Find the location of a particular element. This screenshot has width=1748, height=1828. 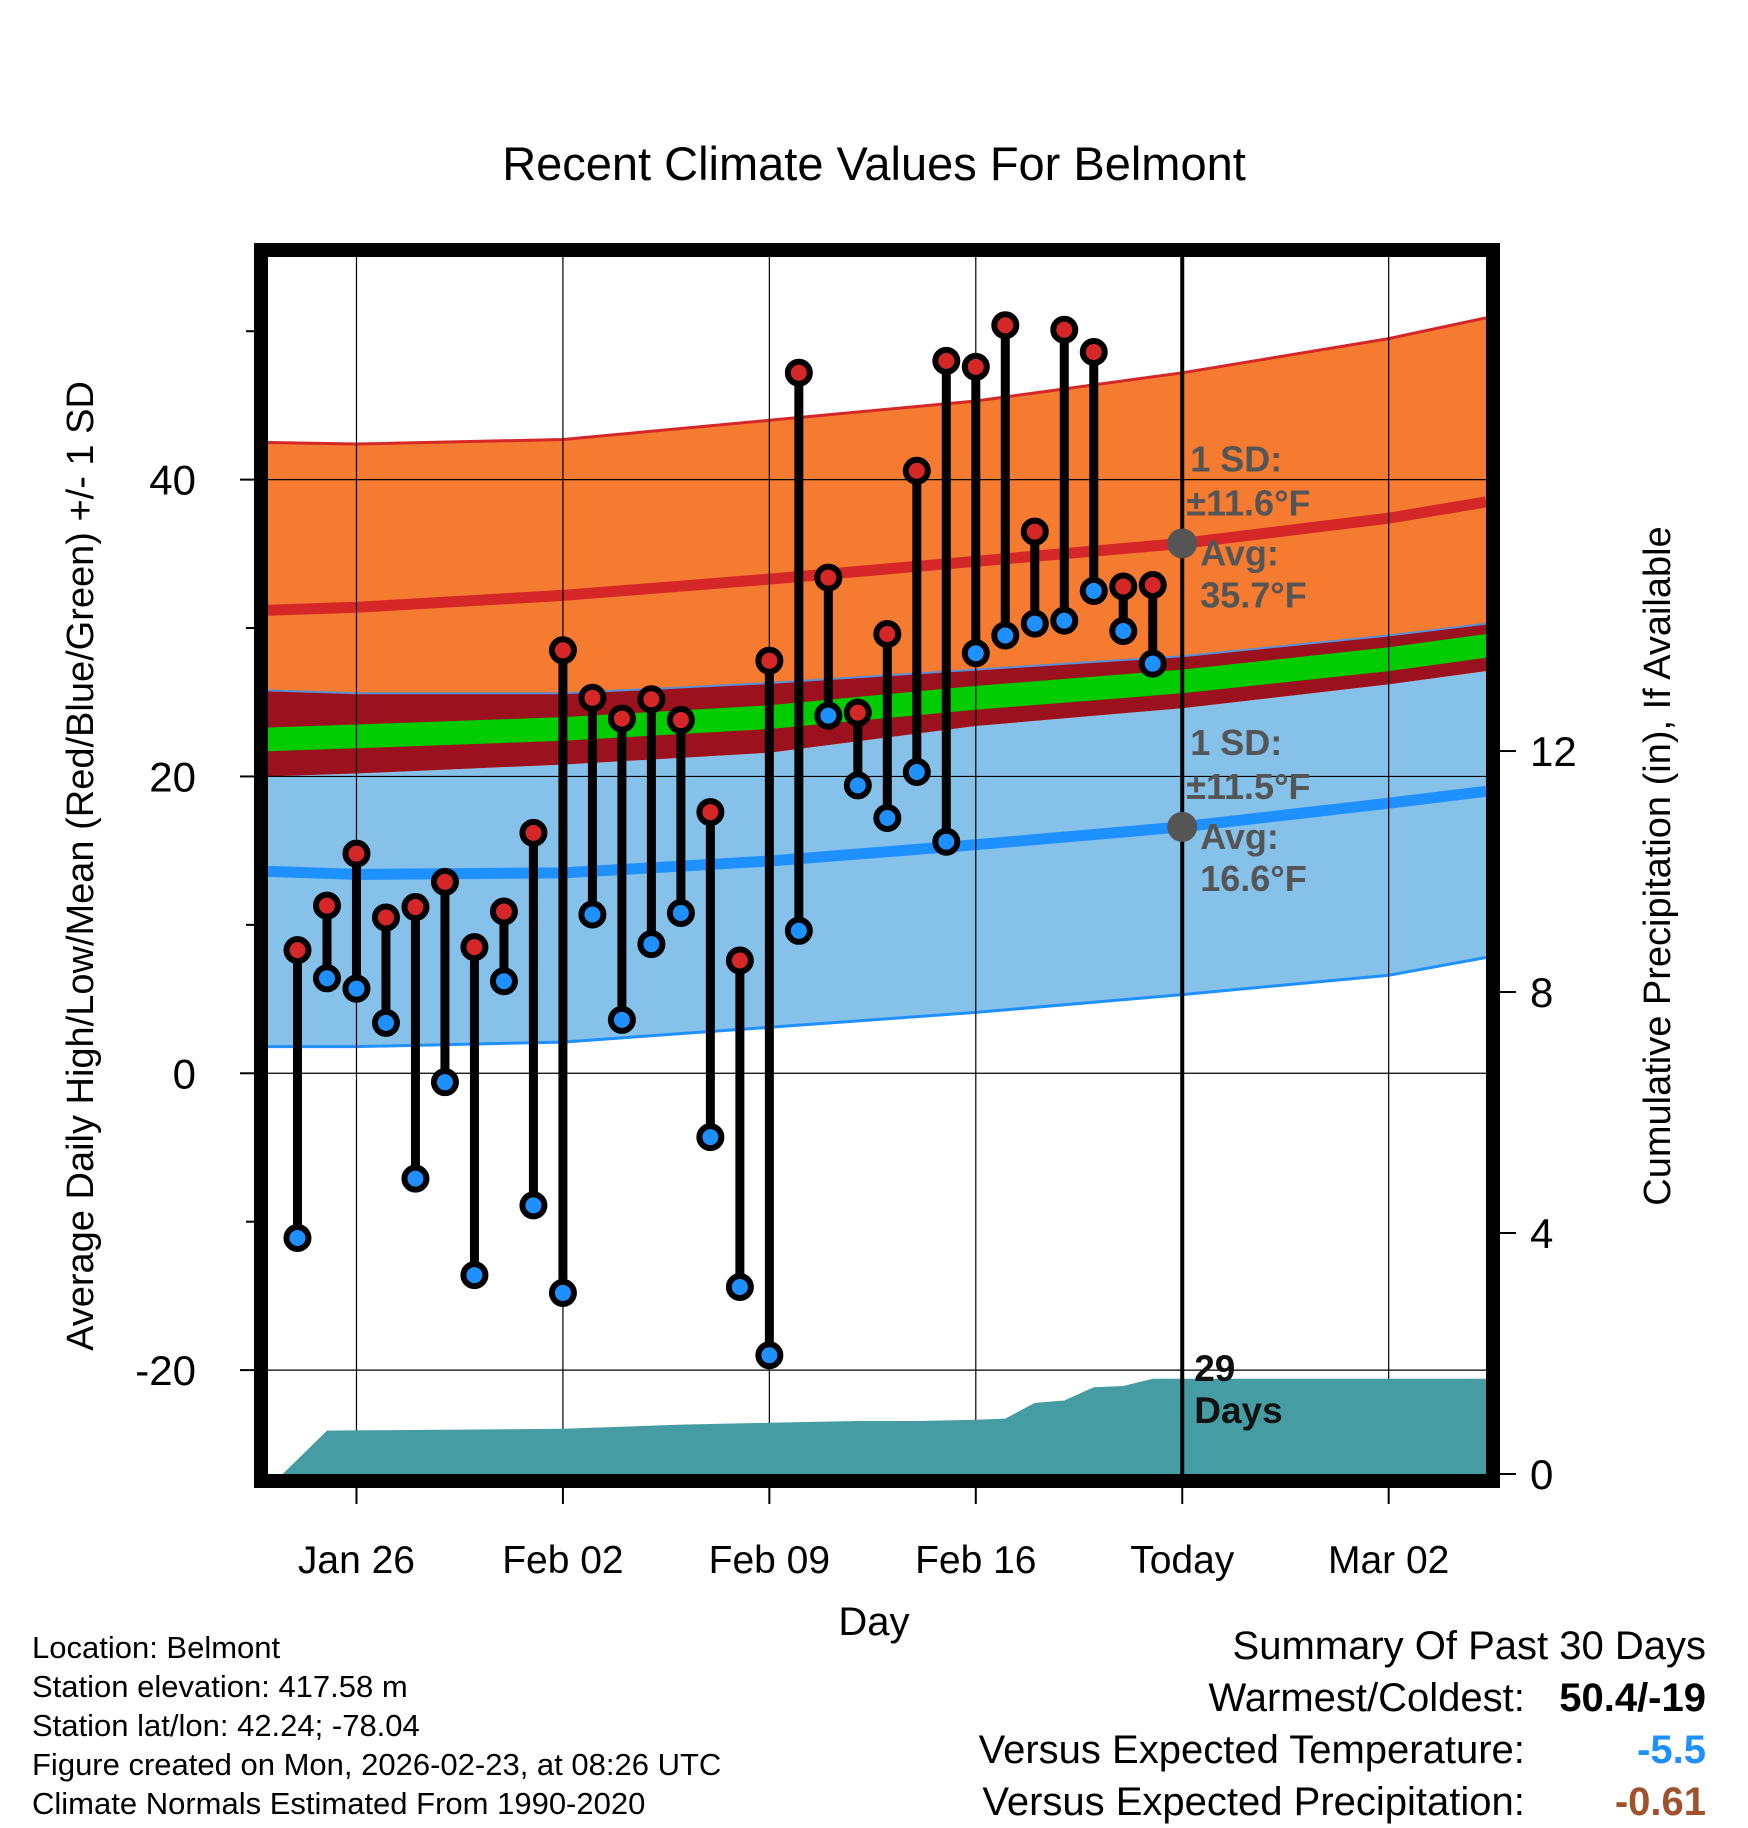

y-tick-label: 20 is located at coordinates (172, 776).